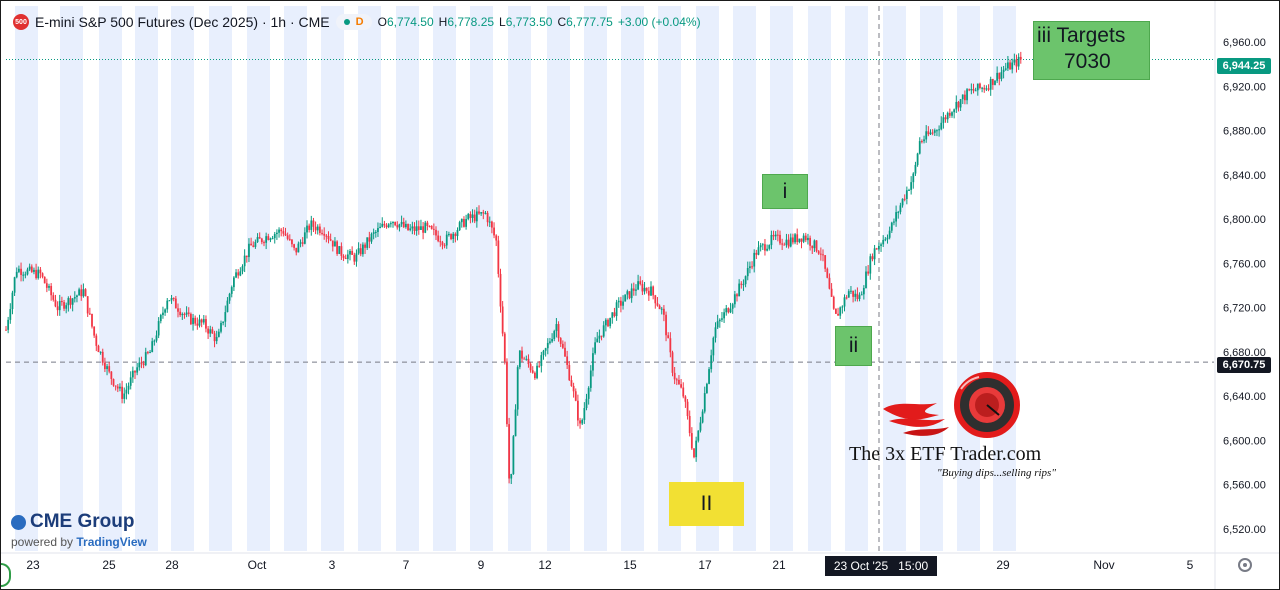  Describe the element at coordinates (785, 191) in the screenshot. I see `wave-i-label: i` at that location.